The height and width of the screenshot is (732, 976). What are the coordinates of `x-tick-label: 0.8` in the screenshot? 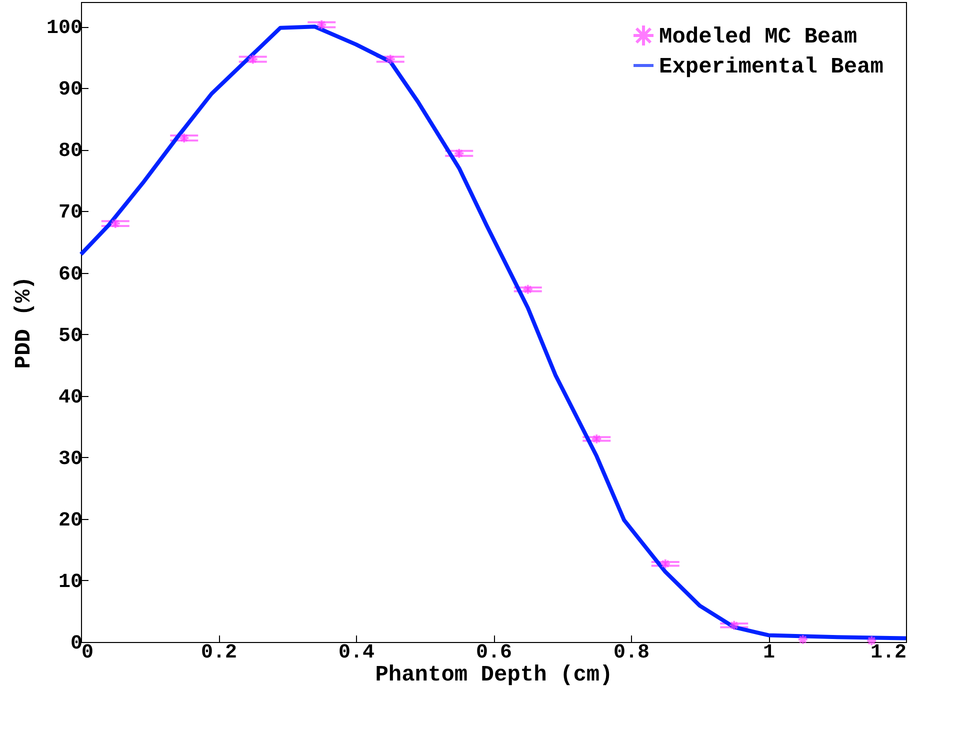 It's located at (631, 653).